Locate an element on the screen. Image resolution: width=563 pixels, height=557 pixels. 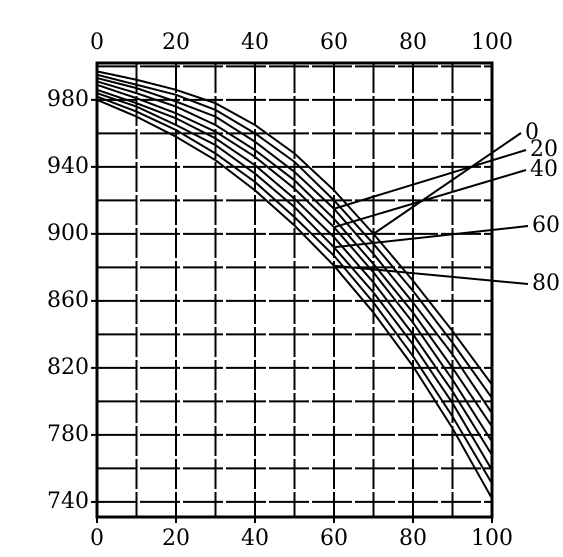
x-tick-label: 0 is located at coordinates (97, 538).